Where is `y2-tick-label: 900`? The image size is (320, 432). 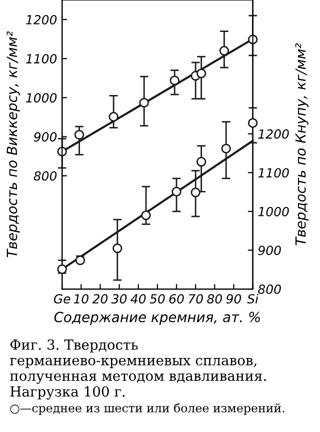
y2-tick-label: 900 is located at coordinates (269, 251).